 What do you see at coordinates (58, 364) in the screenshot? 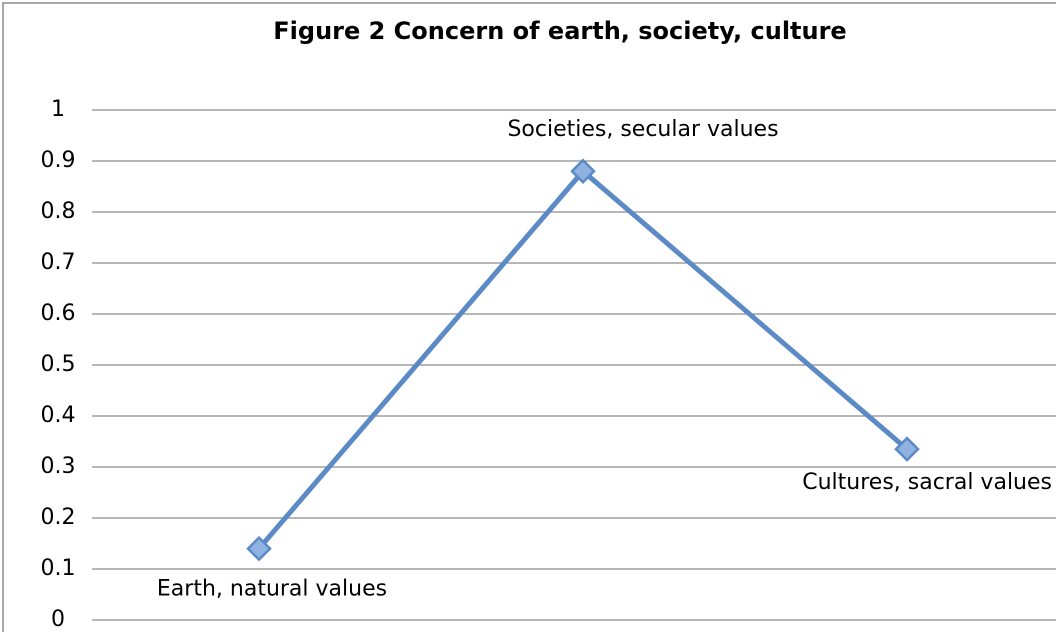
I see `y-tick-label: 0.5` at bounding box center [58, 364].